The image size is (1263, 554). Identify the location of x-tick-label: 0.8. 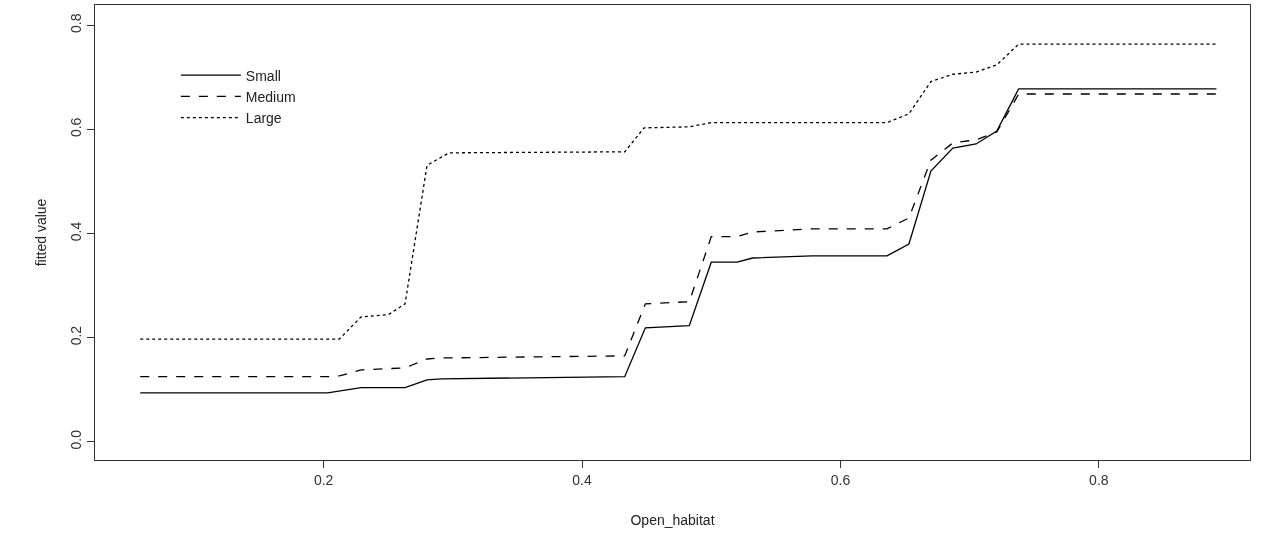
(1099, 479).